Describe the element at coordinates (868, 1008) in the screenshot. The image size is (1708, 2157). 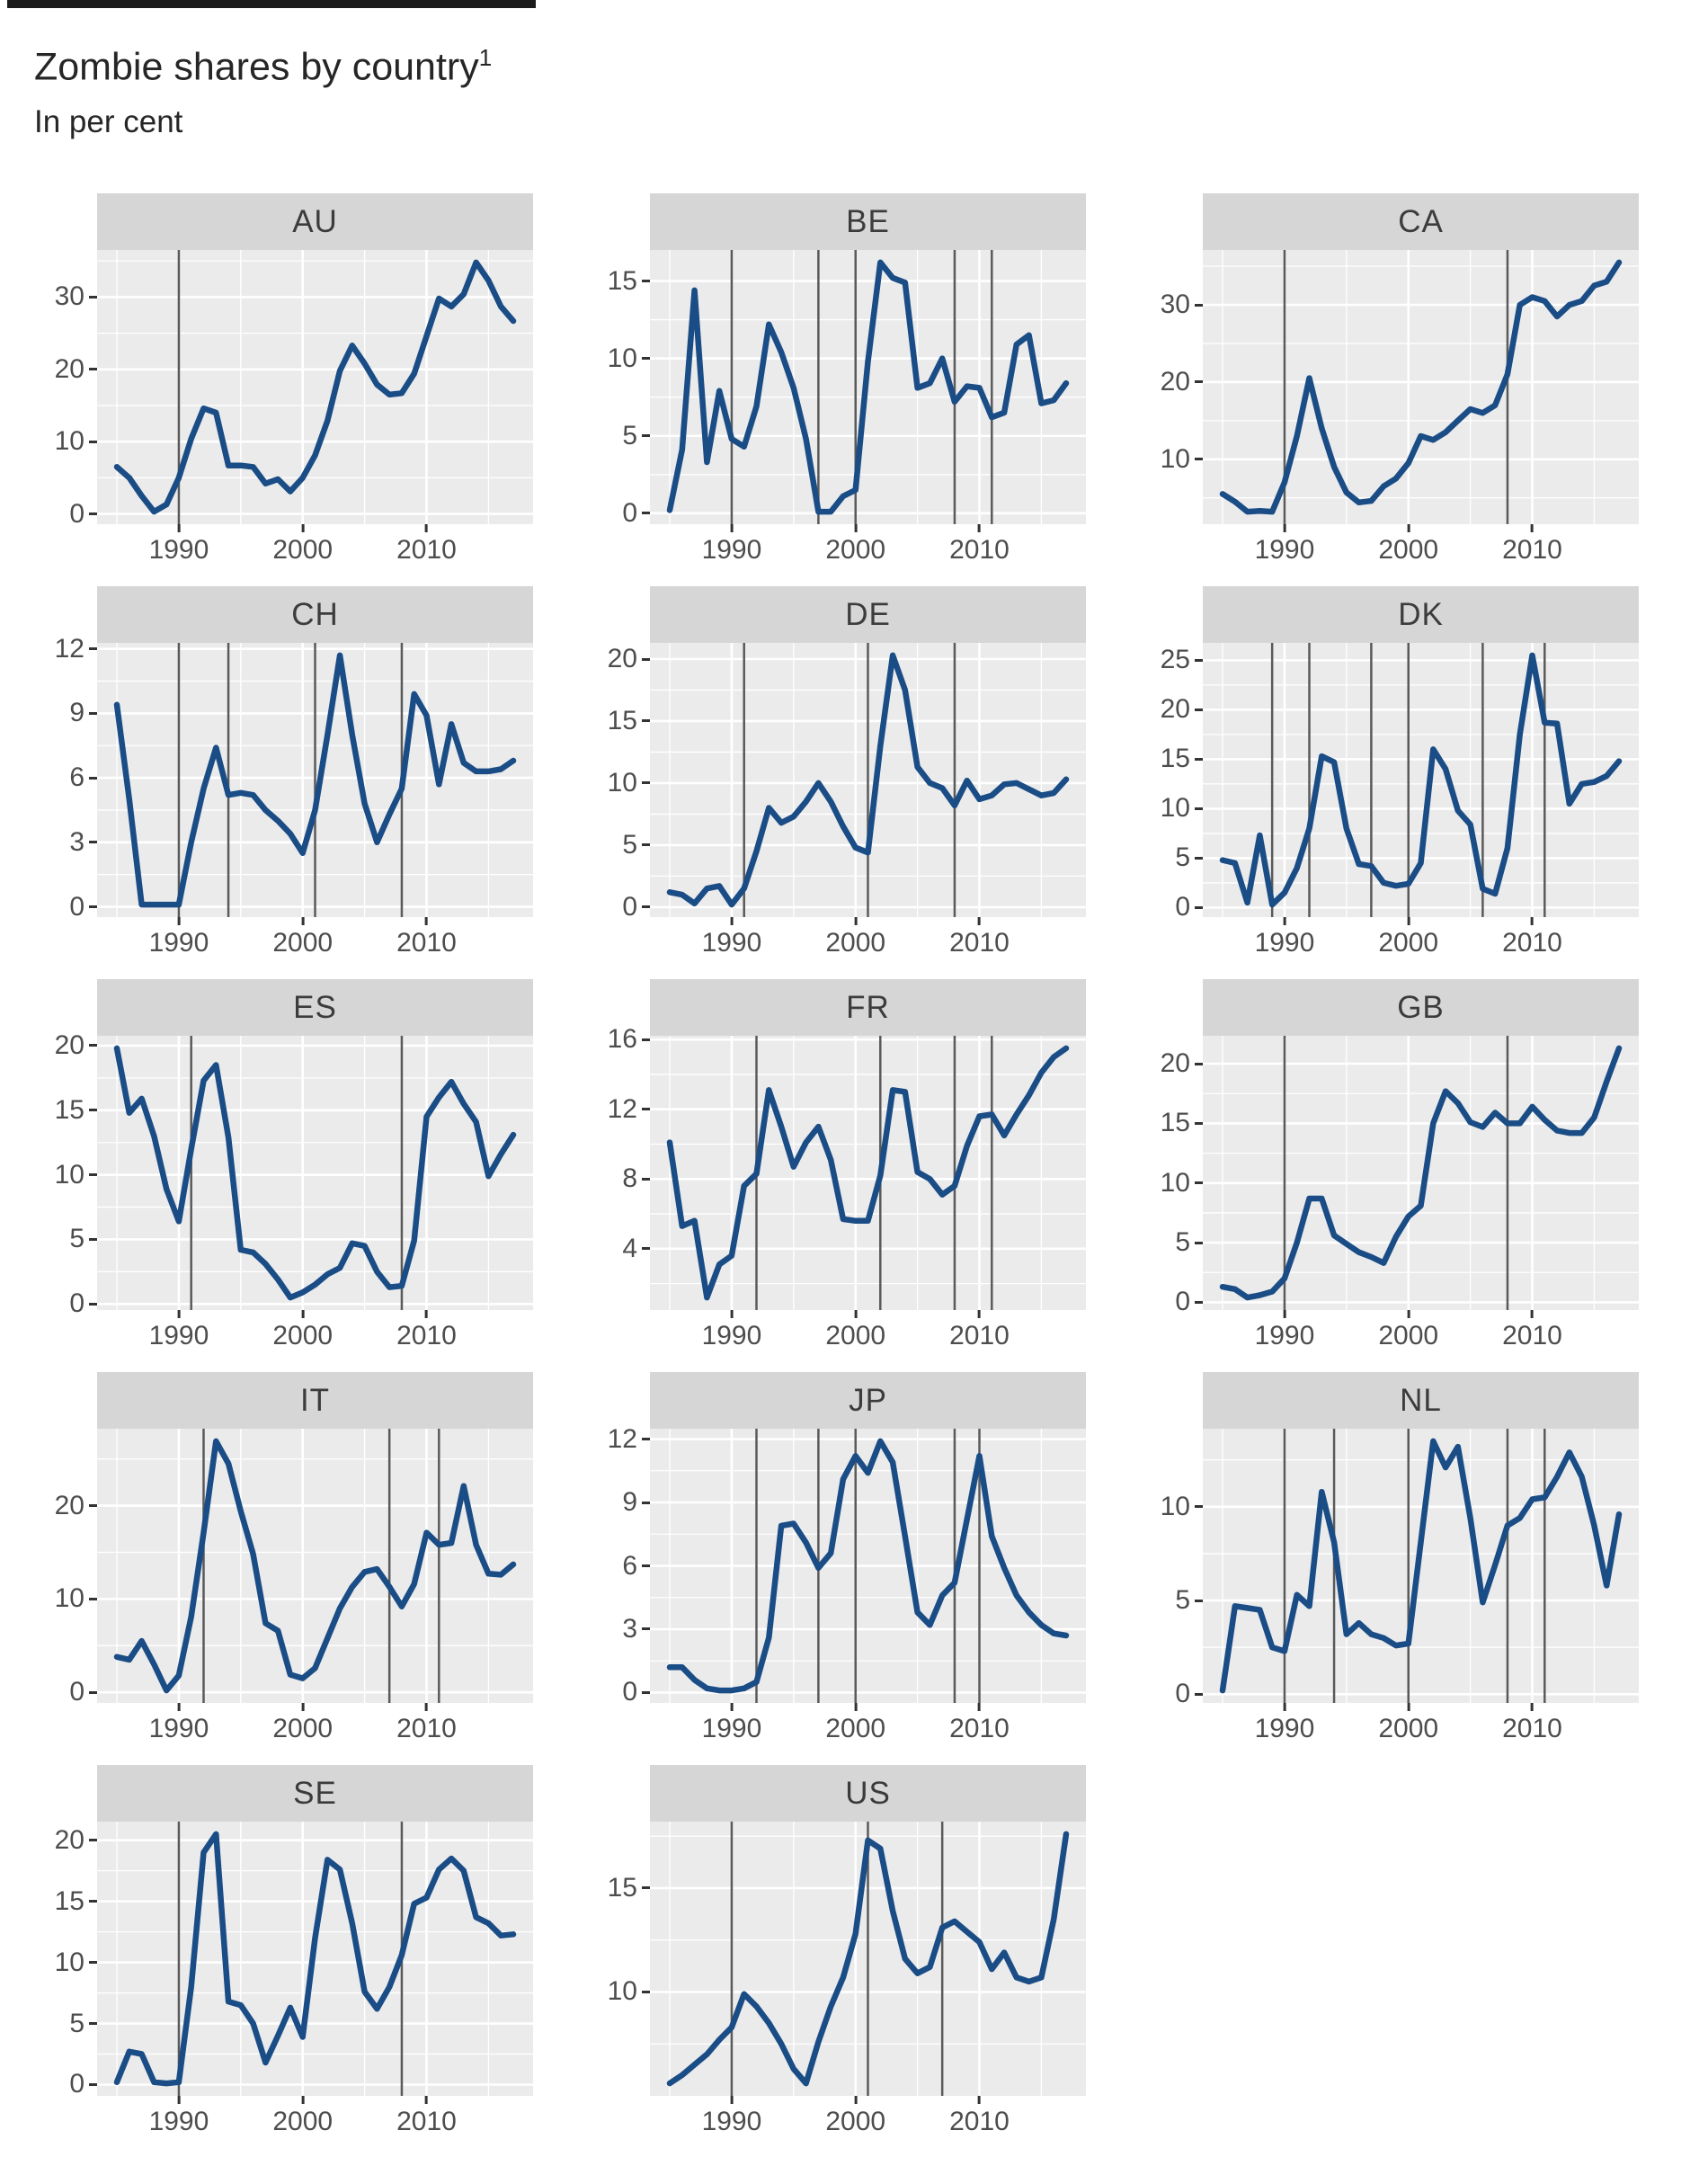
I see `panel-title: FR` at that location.